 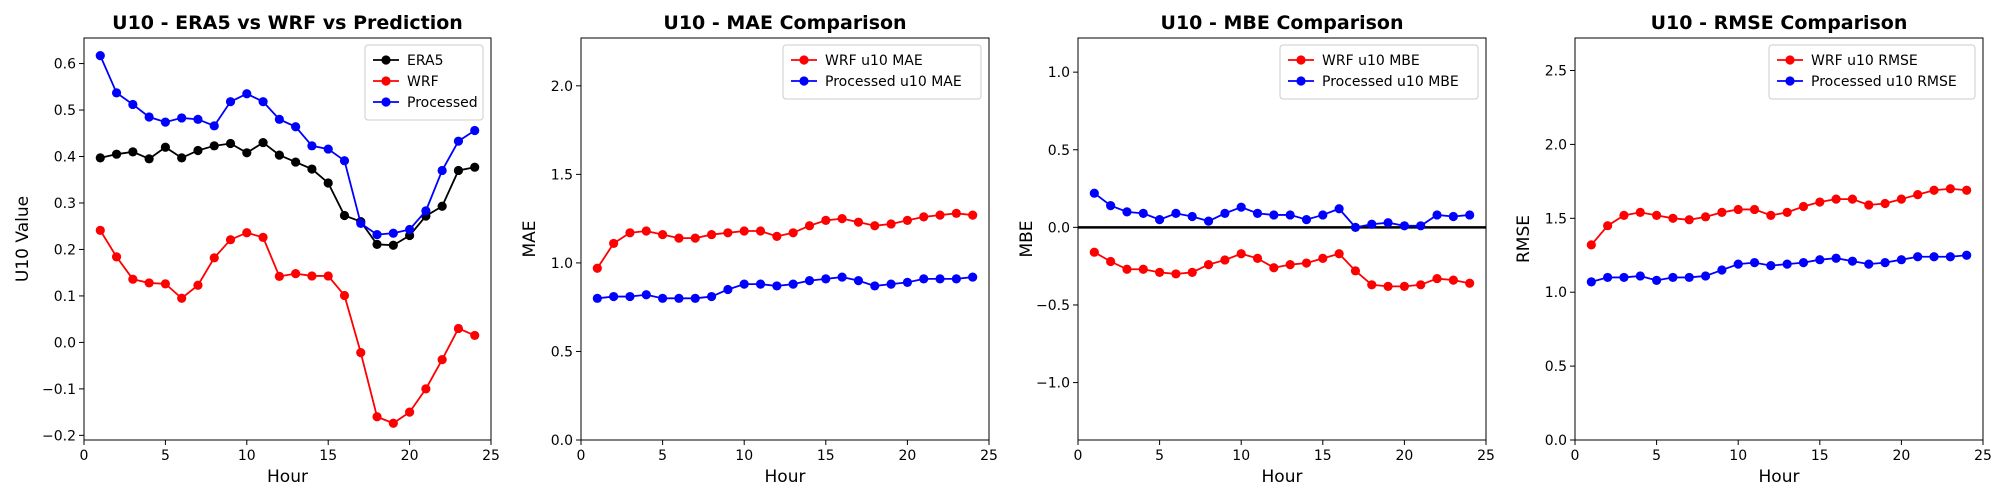 What do you see at coordinates (1371, 61) in the screenshot?
I see `legend-label: WRF u10 MBE` at bounding box center [1371, 61].